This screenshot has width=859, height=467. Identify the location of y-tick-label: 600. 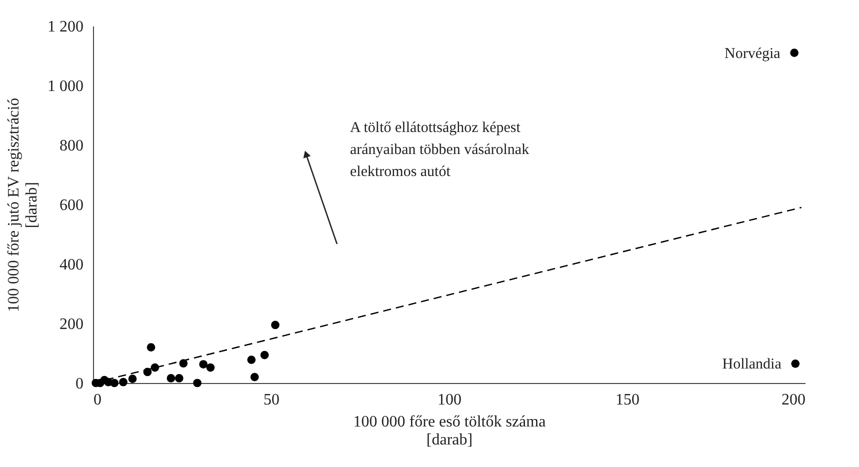
(72, 205).